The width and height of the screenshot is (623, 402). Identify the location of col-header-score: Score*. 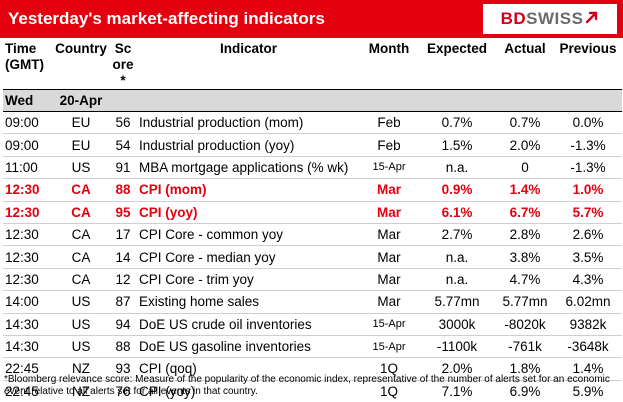
(123, 64).